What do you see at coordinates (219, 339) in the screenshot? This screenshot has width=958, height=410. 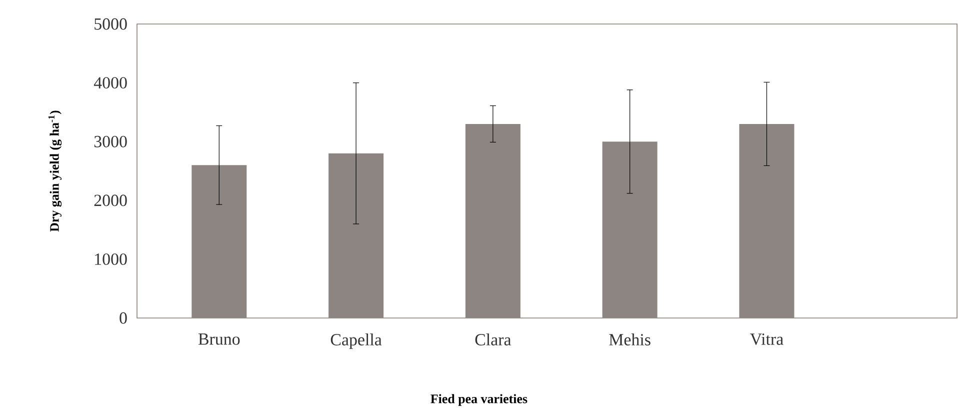 I see `x-tick-label: Bruno` at bounding box center [219, 339].